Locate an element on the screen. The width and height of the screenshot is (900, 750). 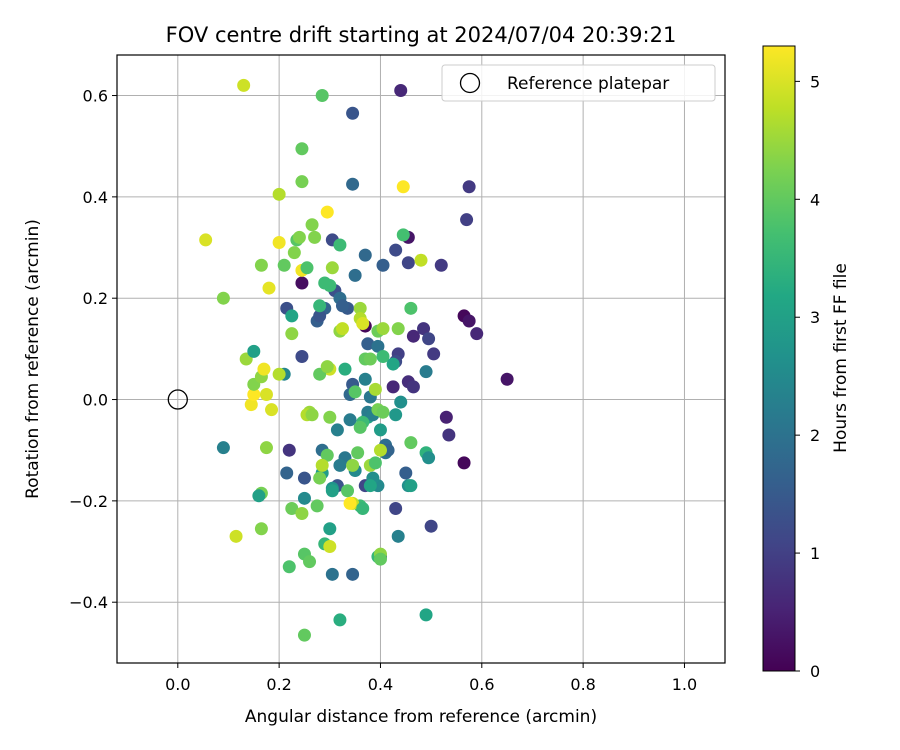
y-tick-label: −0.2 is located at coordinates (88, 501).